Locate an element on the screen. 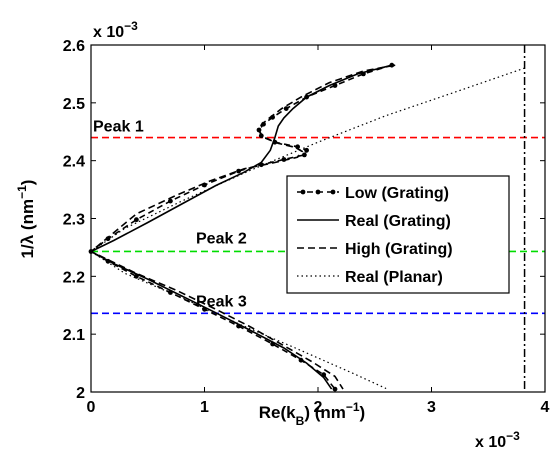  y-tick-label: 2.4 is located at coordinates (74, 162).